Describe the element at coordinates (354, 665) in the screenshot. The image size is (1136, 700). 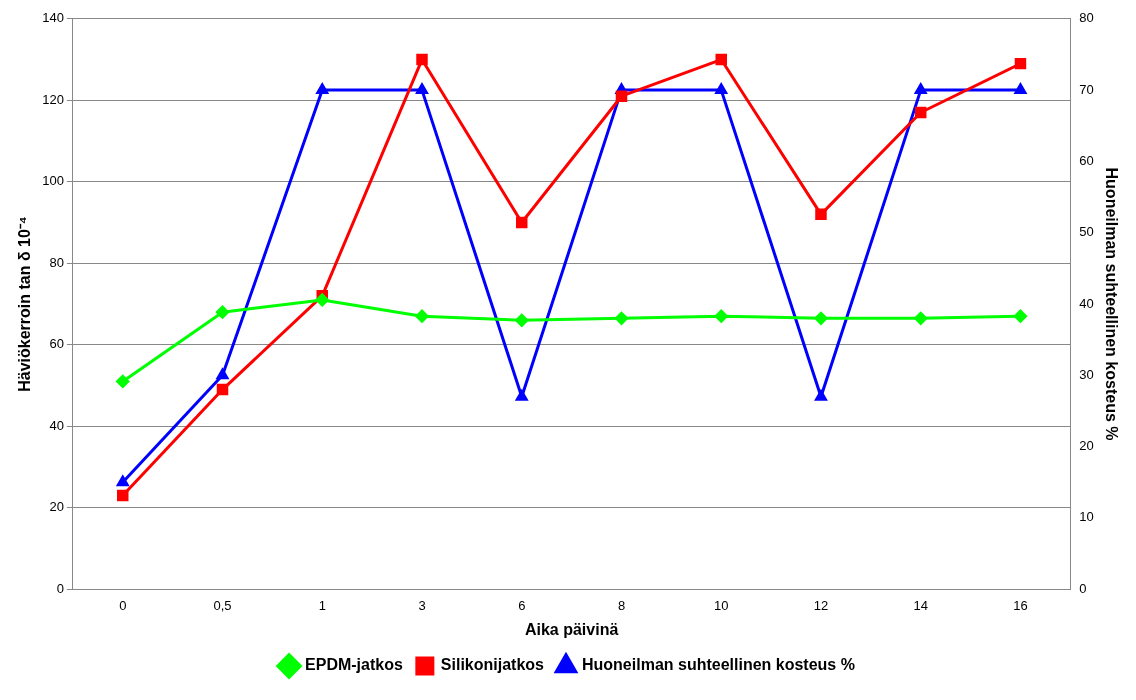
I see `legend-label: EPDM-jatkos` at that location.